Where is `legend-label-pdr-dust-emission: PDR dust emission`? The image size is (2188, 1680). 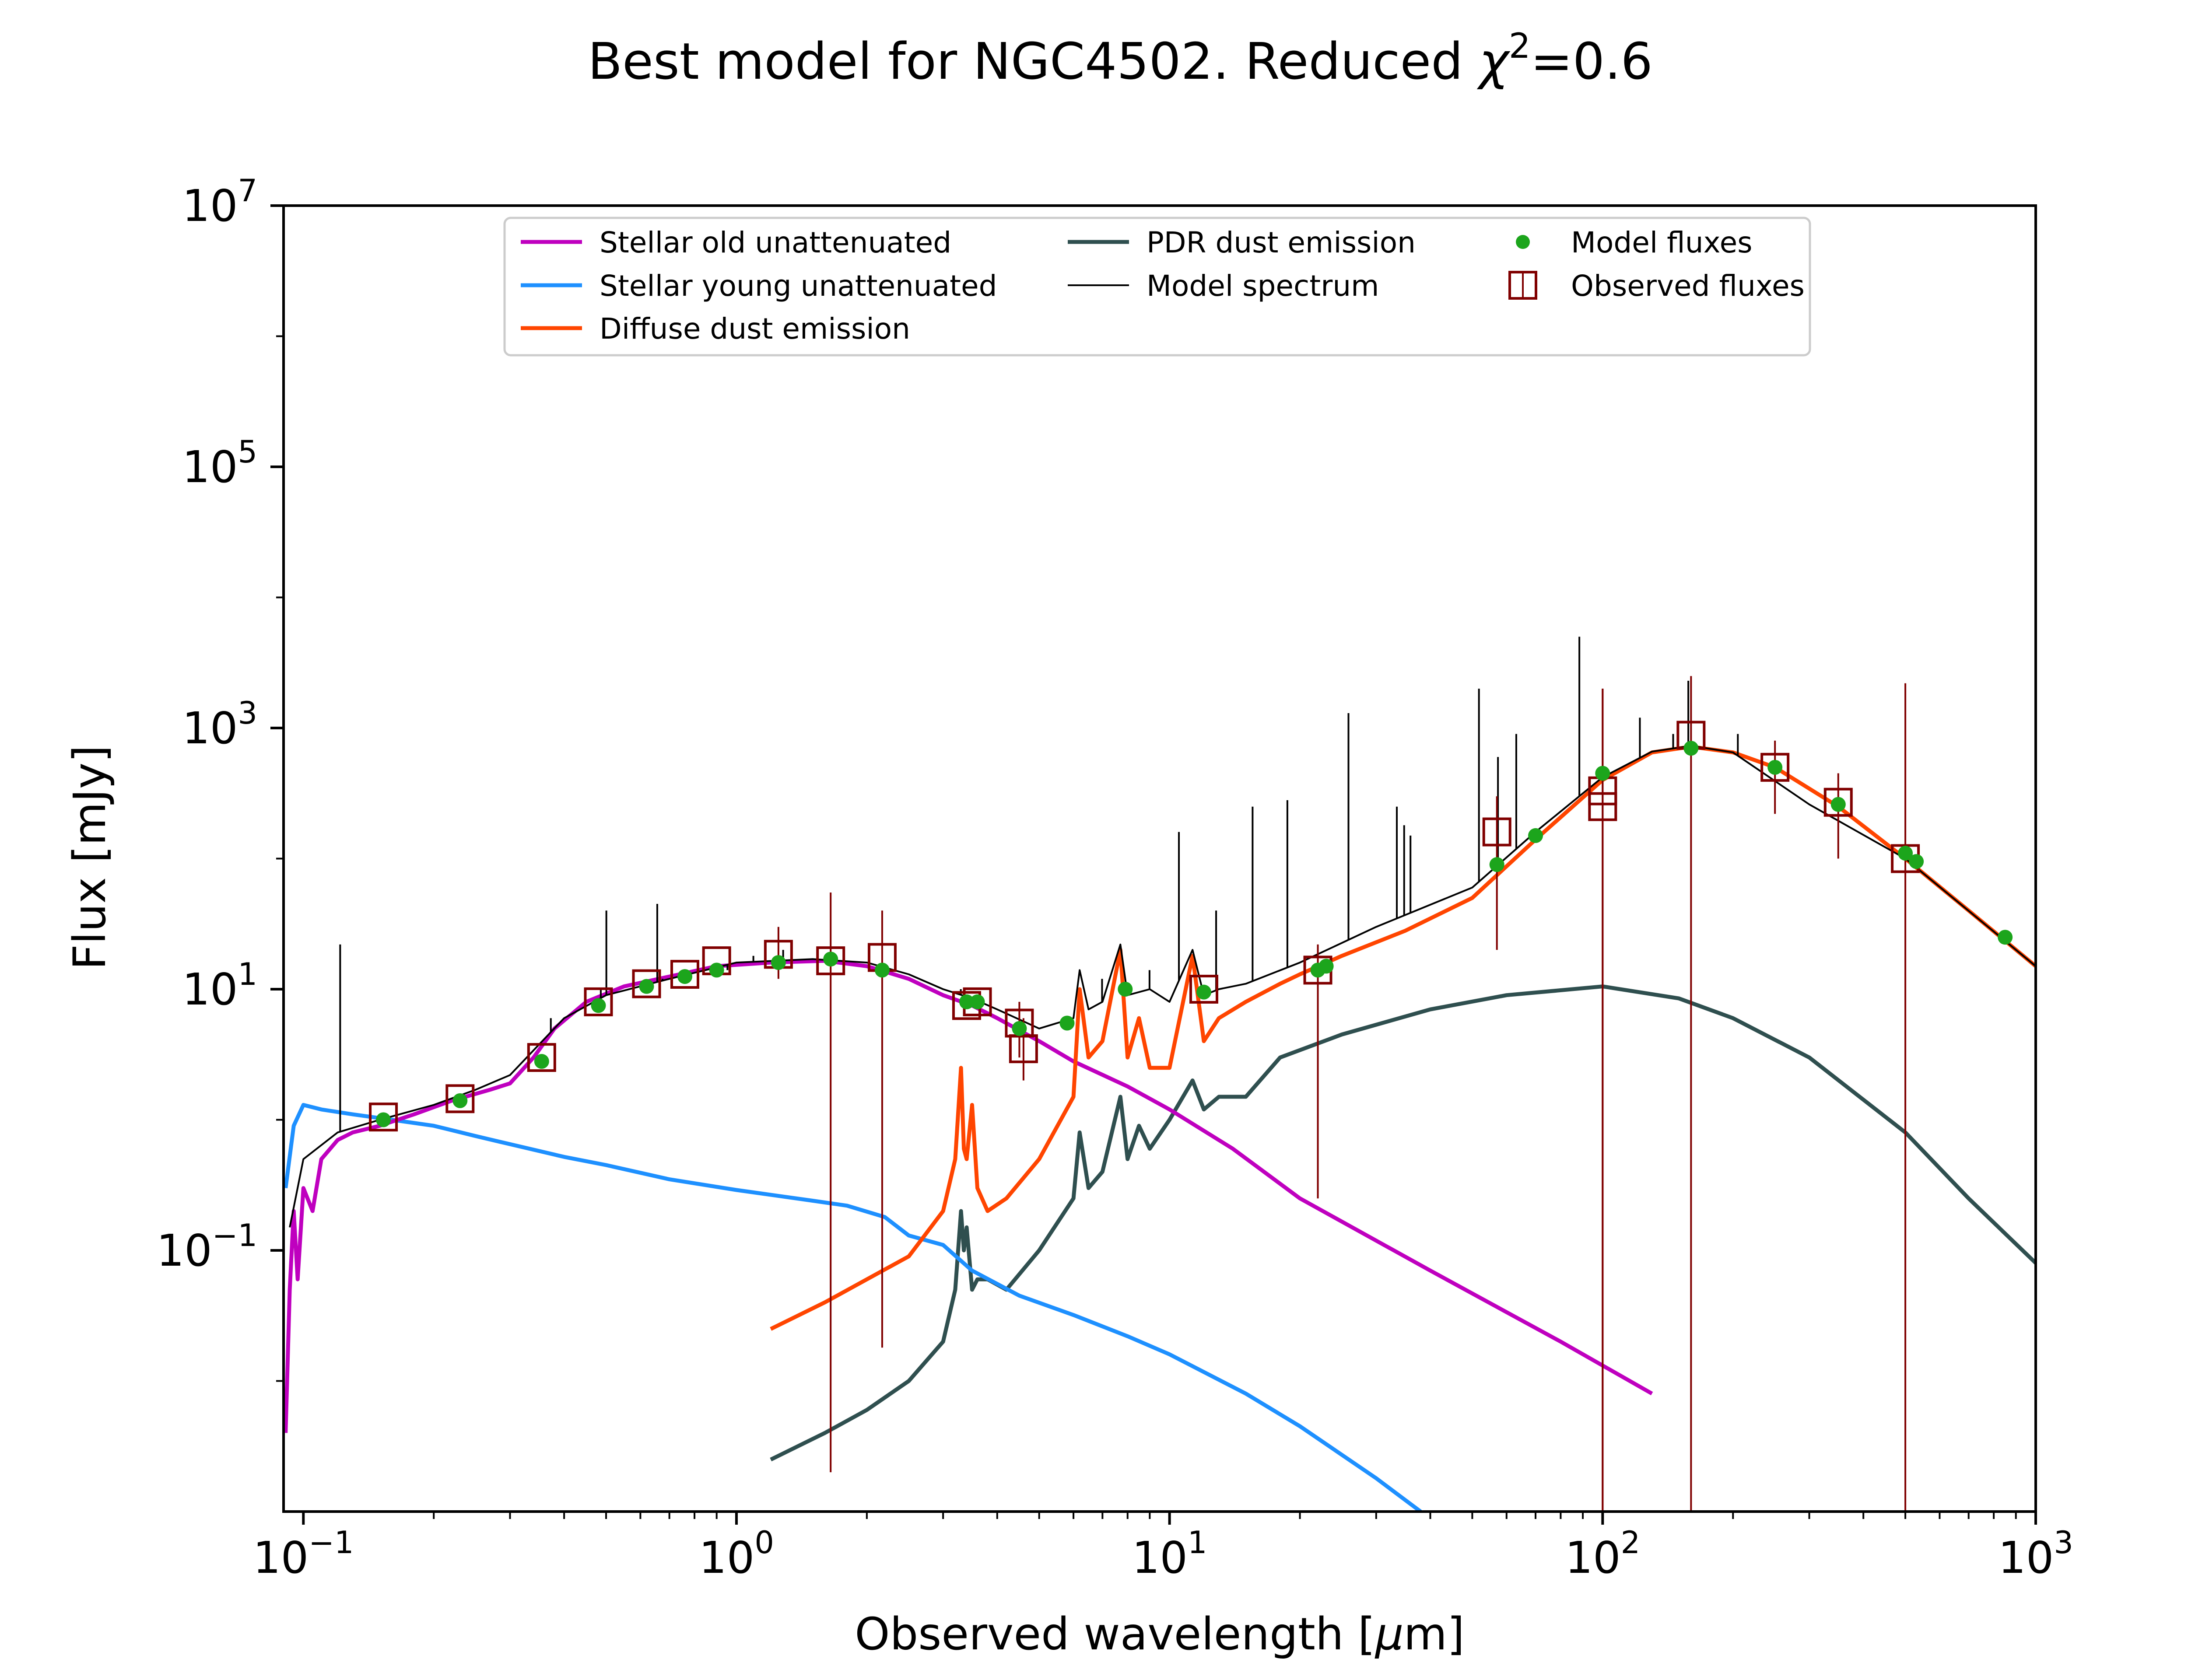
legend-label-pdr-dust-emission: PDR dust emission is located at coordinates (1281, 242).